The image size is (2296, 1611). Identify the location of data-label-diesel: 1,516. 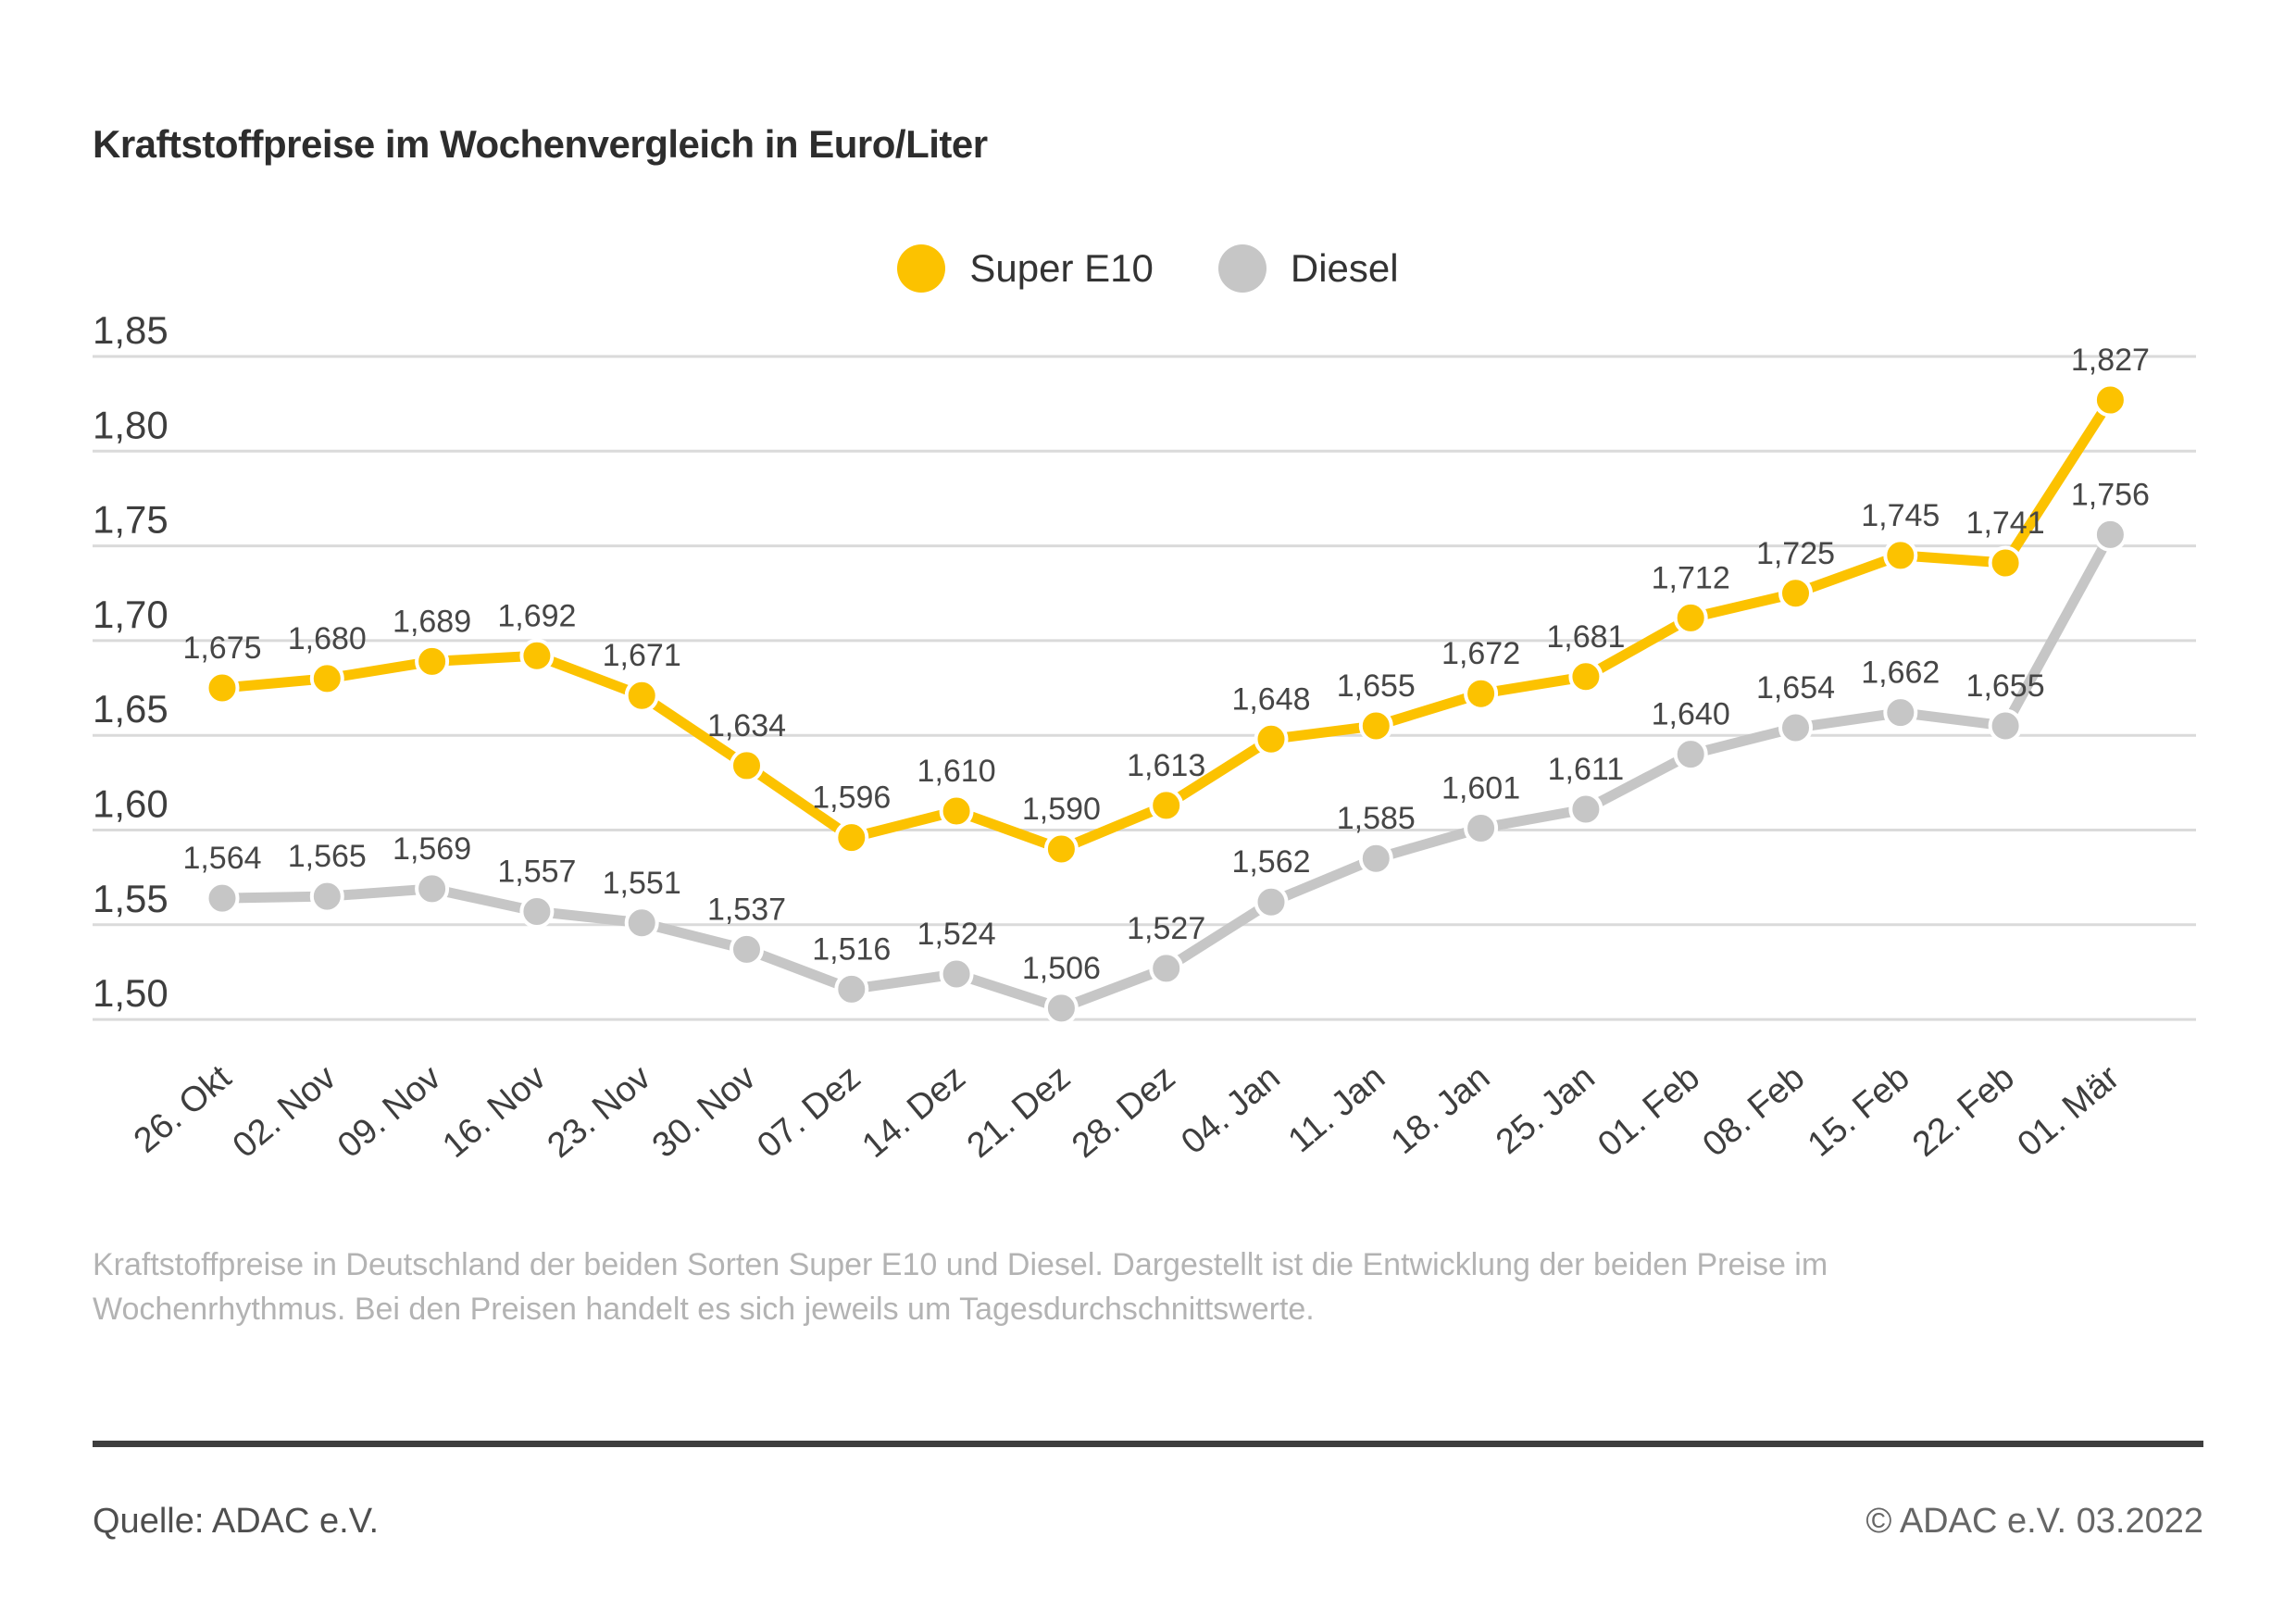
(851, 949).